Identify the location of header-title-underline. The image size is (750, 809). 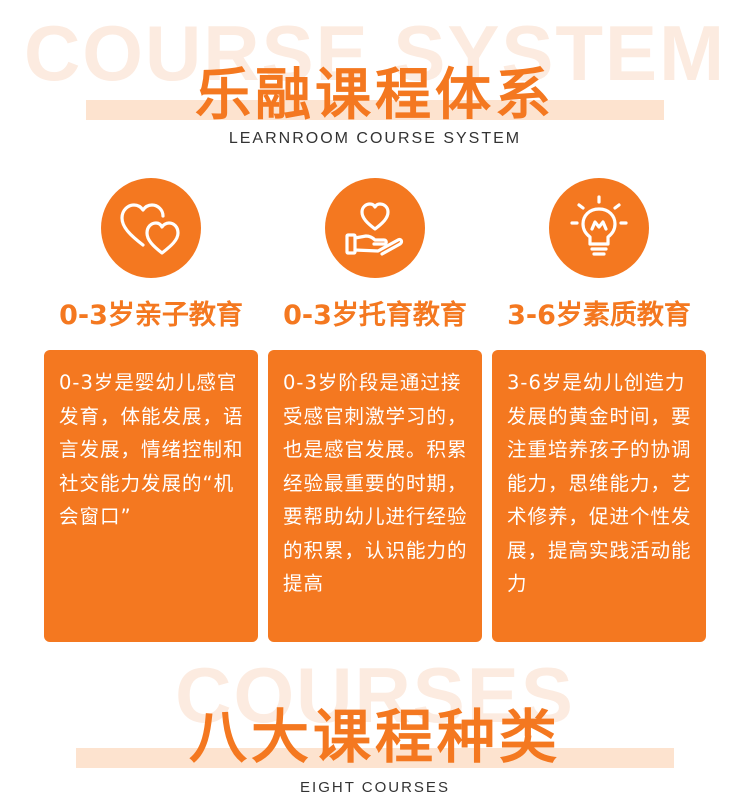
(375, 110).